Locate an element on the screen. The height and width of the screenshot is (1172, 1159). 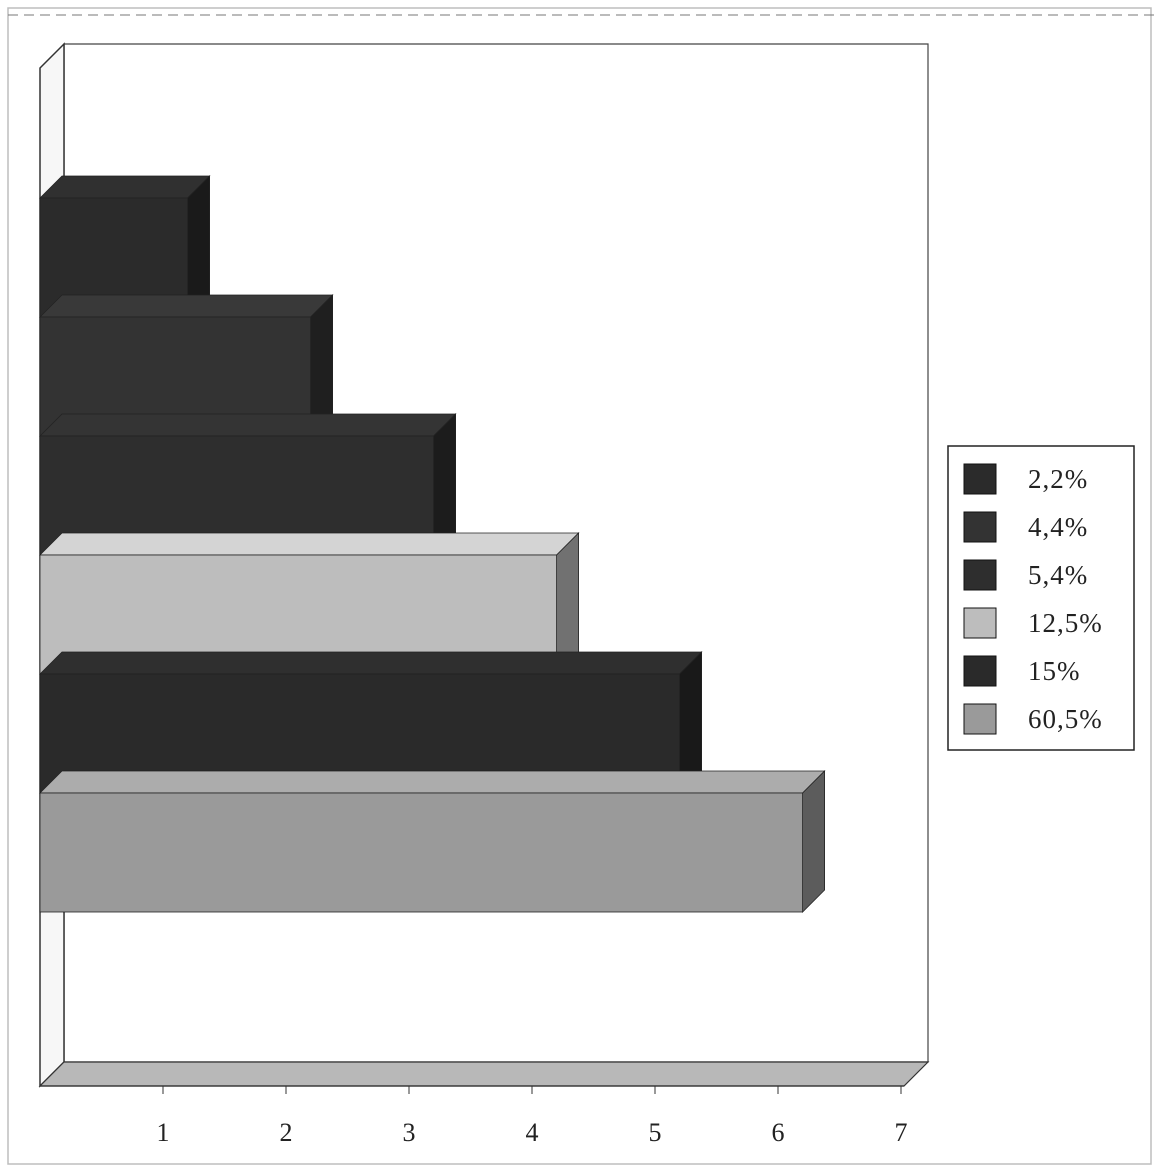
bar is located at coordinates (432, 841).